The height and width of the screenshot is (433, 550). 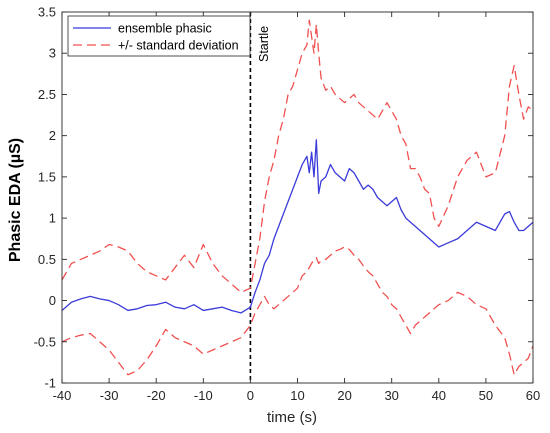 I want to click on legend-label-ensemble: ensemble phasic, so click(x=165, y=29).